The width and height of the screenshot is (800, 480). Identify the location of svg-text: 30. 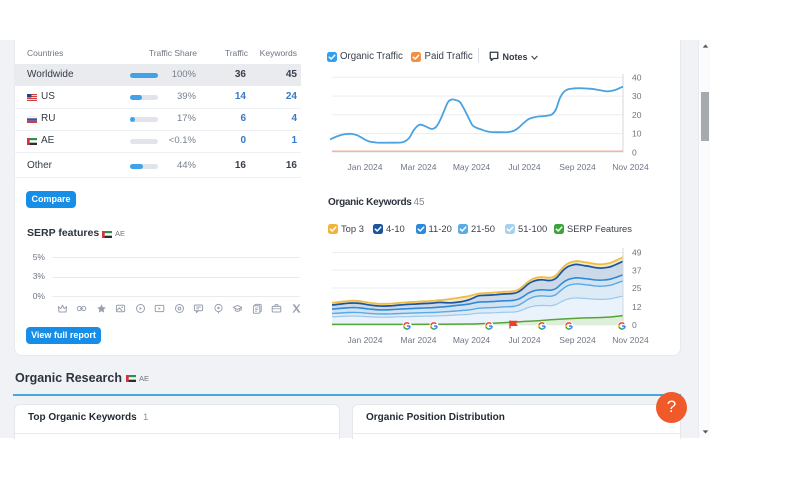
(637, 96).